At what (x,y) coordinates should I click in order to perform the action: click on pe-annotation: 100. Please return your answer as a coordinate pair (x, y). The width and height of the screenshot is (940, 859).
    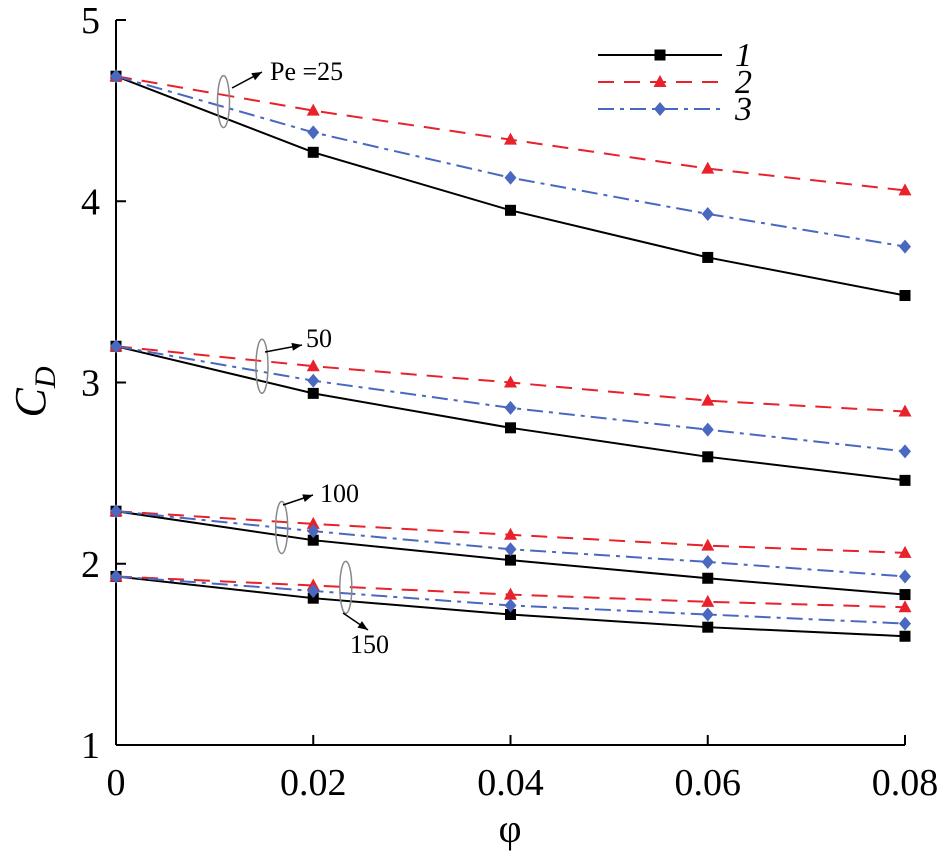
    Looking at the image, I should click on (316, 517).